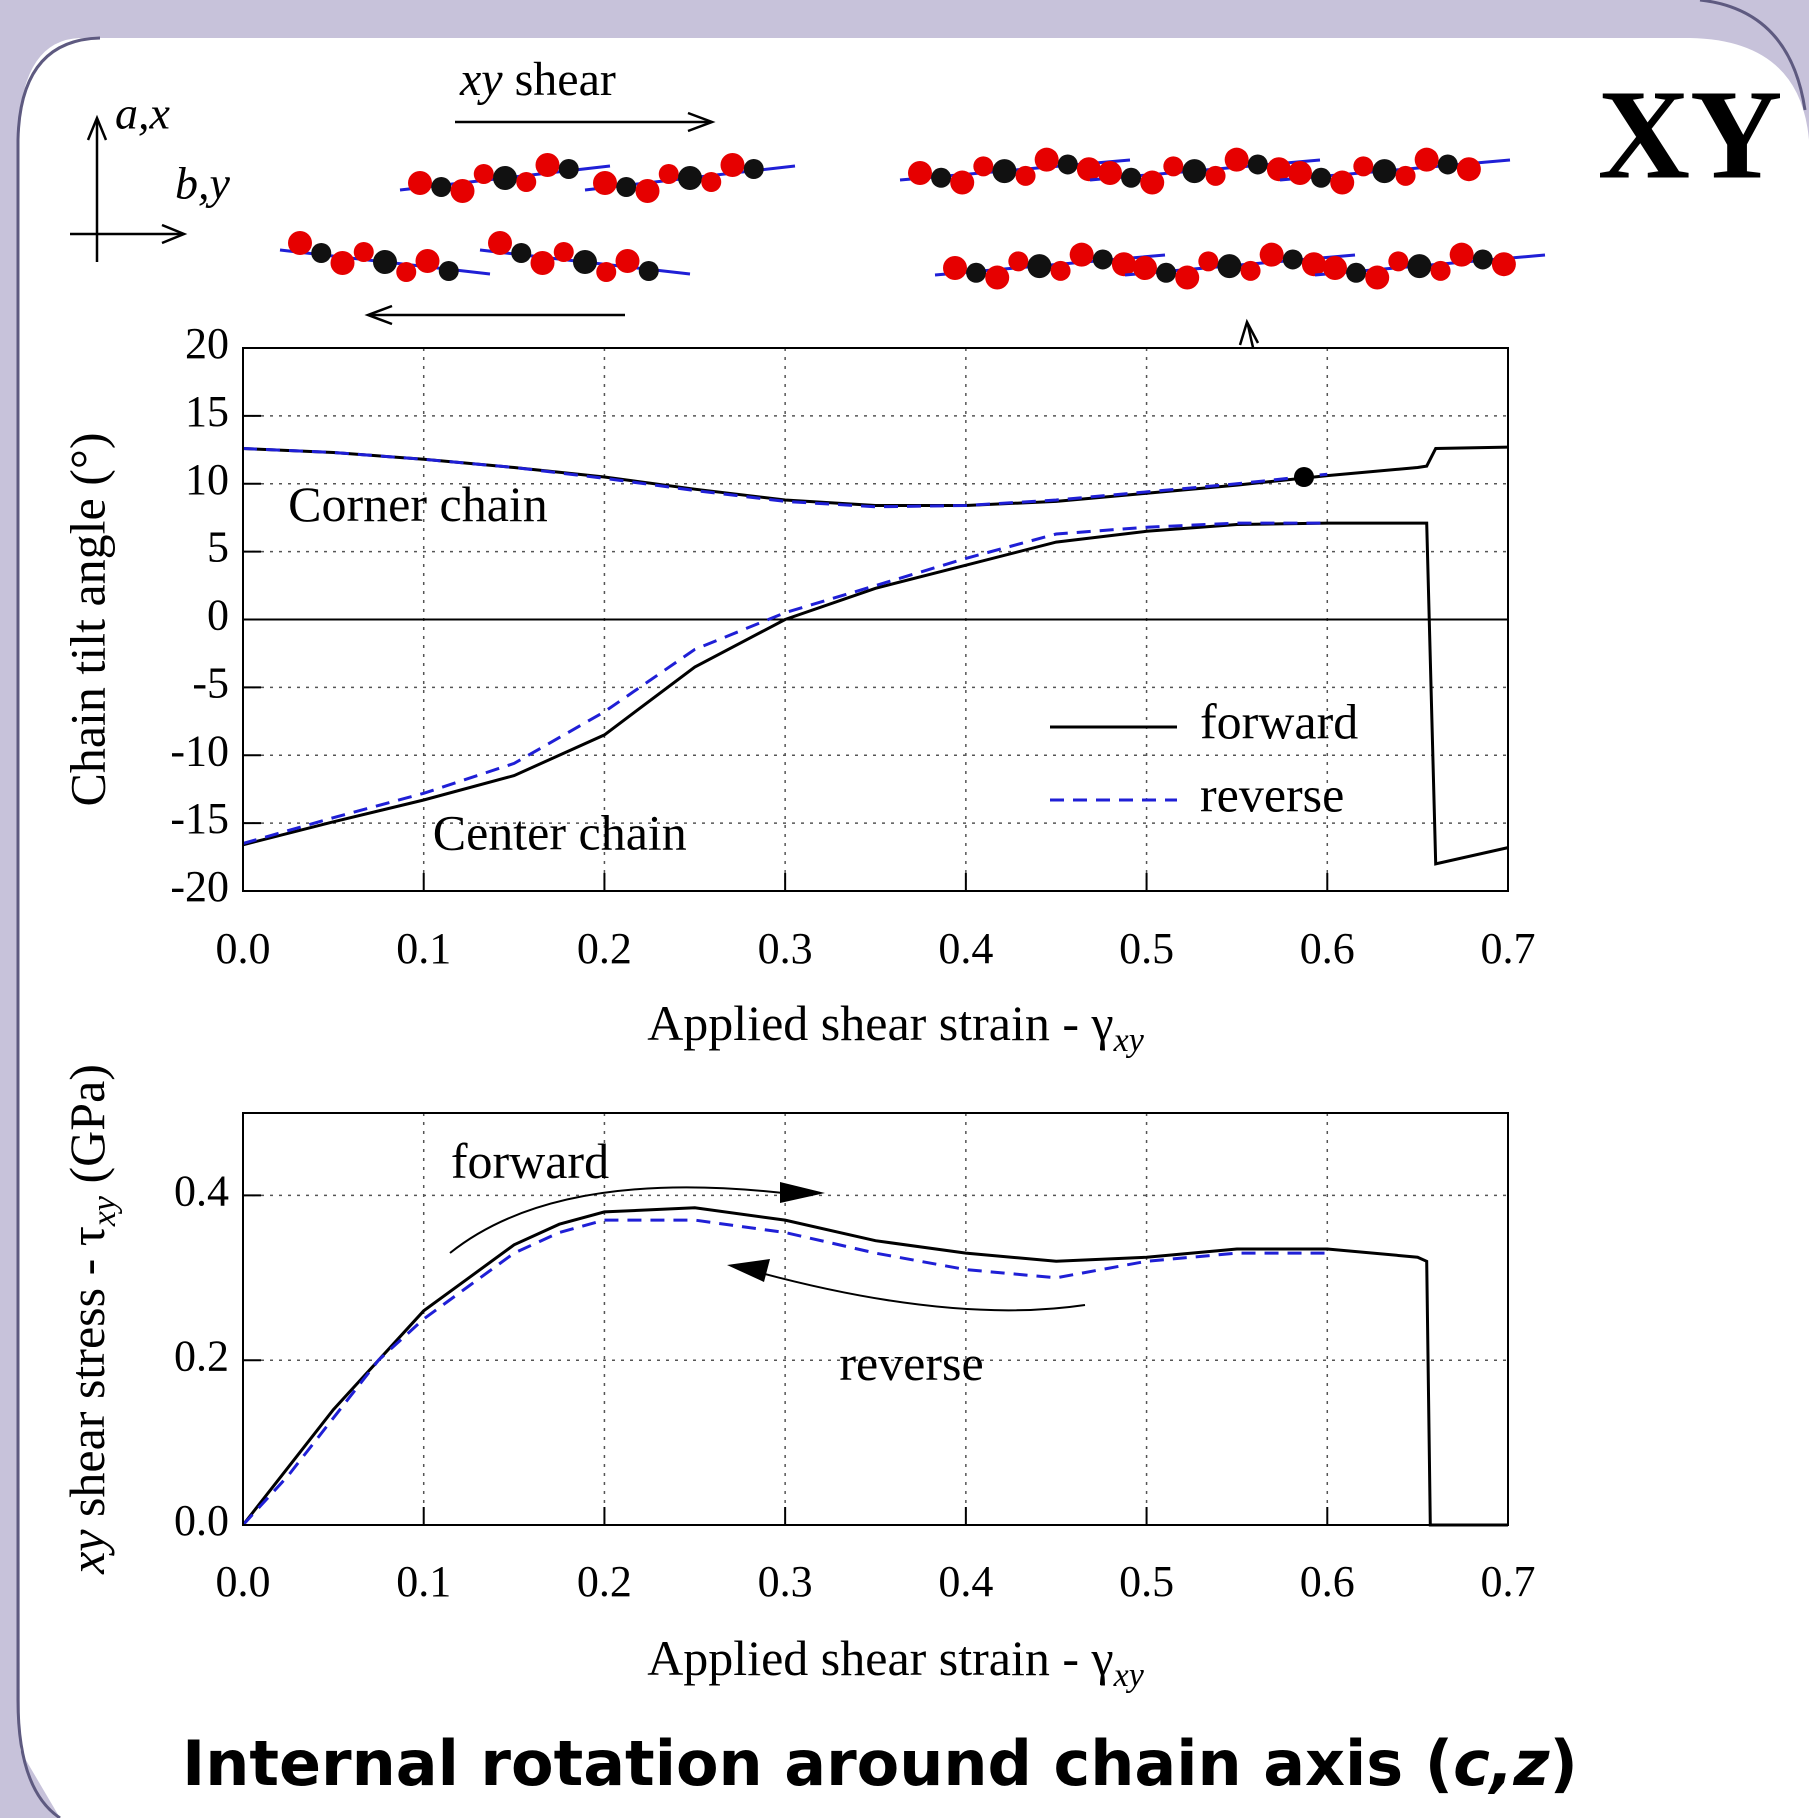 The width and height of the screenshot is (1809, 1818). What do you see at coordinates (1129, 1040) in the screenshot?
I see `x-label-sub: xy` at bounding box center [1129, 1040].